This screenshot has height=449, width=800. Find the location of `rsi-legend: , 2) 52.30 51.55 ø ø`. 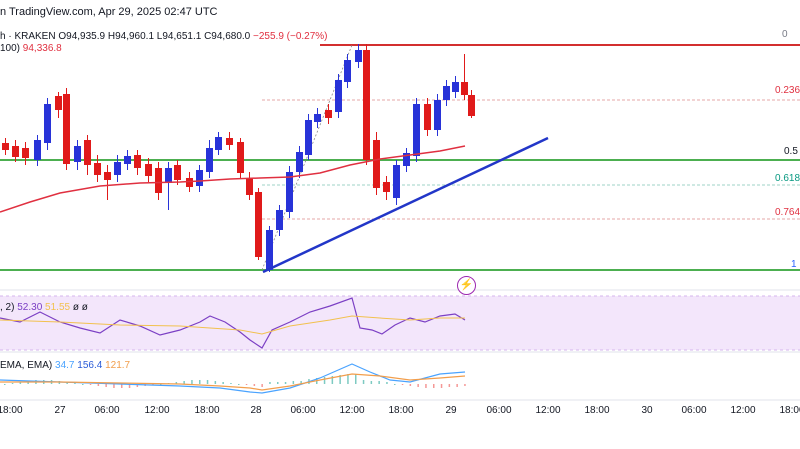

rsi-legend: , 2) 52.30 51.55 ø ø is located at coordinates (44, 308).